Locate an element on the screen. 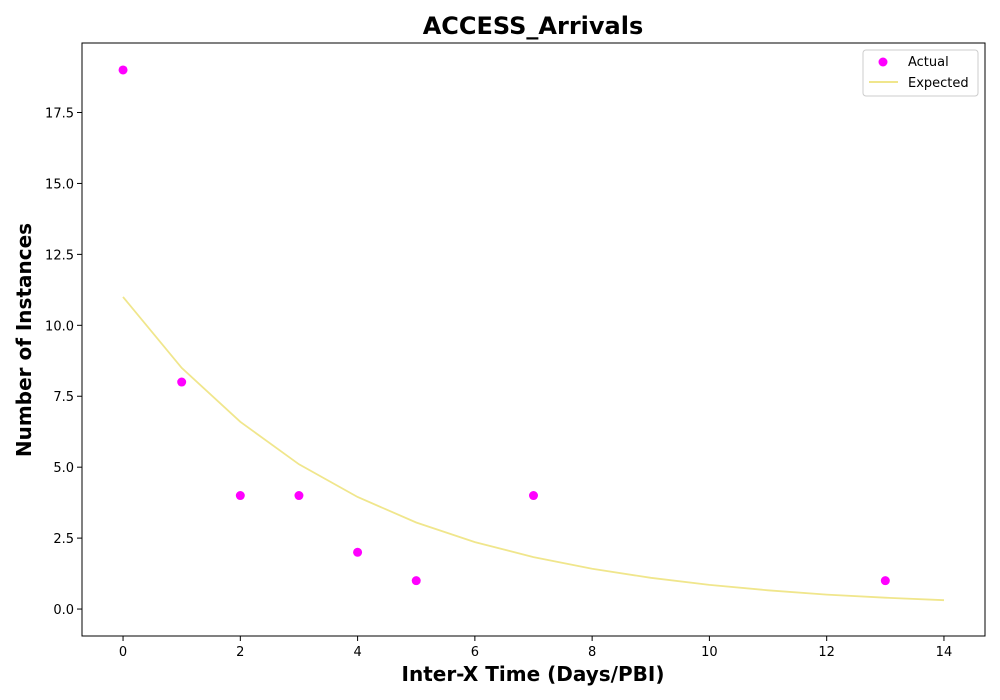  chart-title: ACCESS_Arrivals is located at coordinates (533, 26).